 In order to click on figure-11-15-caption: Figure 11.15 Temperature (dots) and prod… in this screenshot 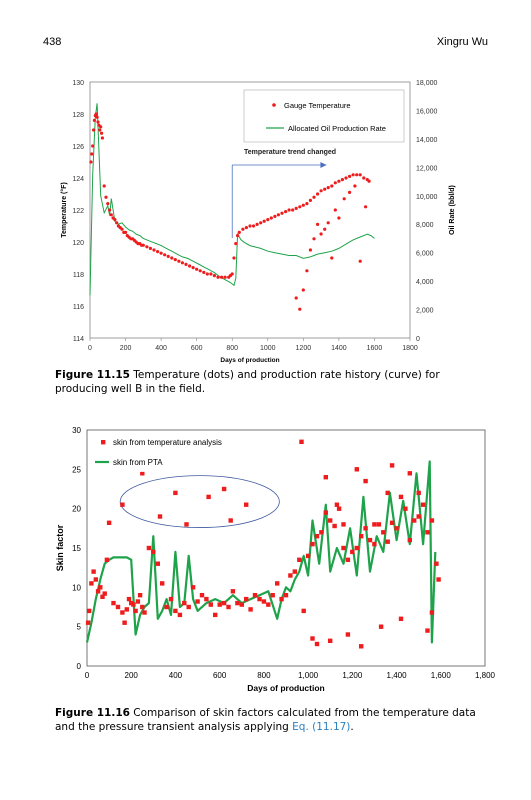, I will do `click(270, 382)`.